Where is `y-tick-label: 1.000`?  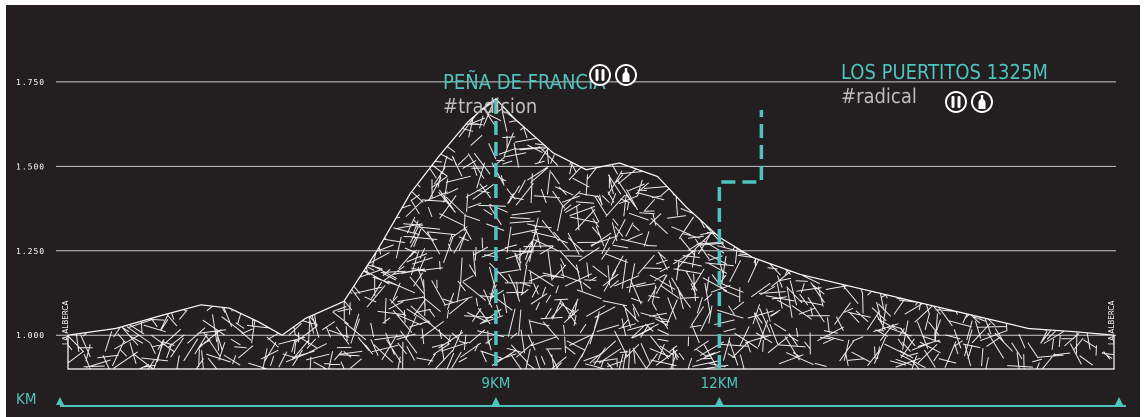 y-tick-label: 1.000 is located at coordinates (30, 335).